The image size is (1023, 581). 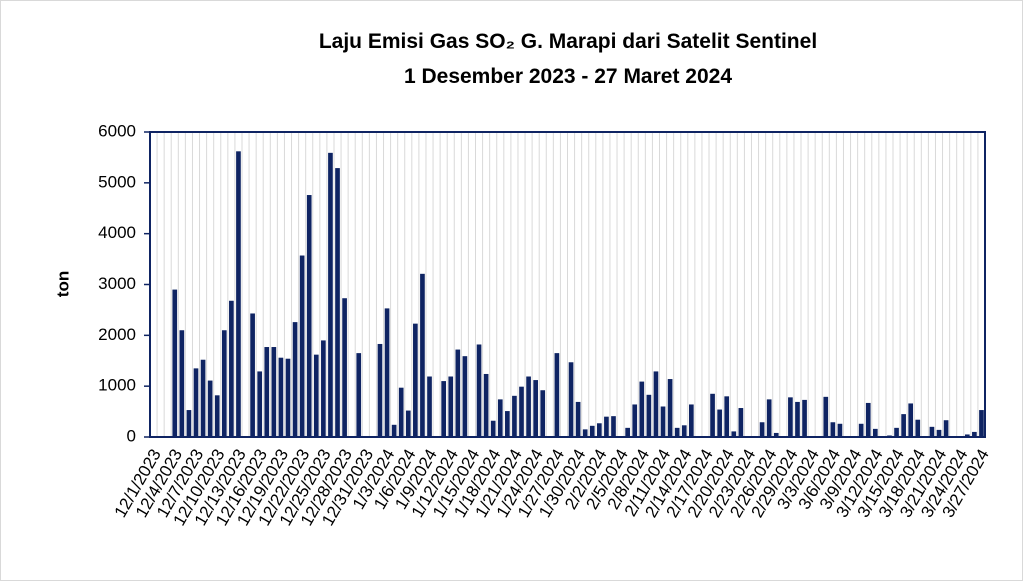 I want to click on y-axis-label: ton, so click(x=62, y=284).